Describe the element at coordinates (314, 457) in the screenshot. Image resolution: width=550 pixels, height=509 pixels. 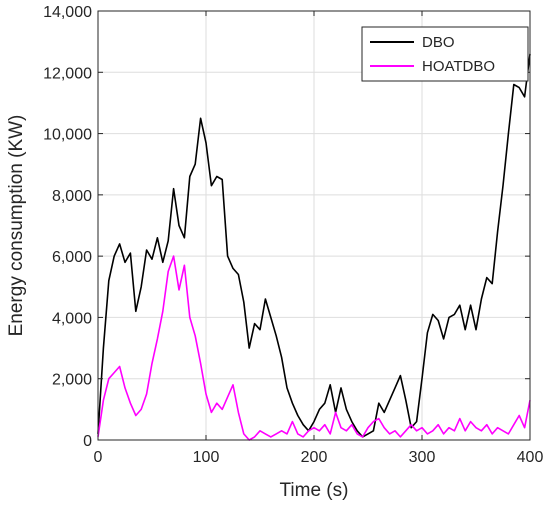
I see `x-tick-label: 200` at that location.